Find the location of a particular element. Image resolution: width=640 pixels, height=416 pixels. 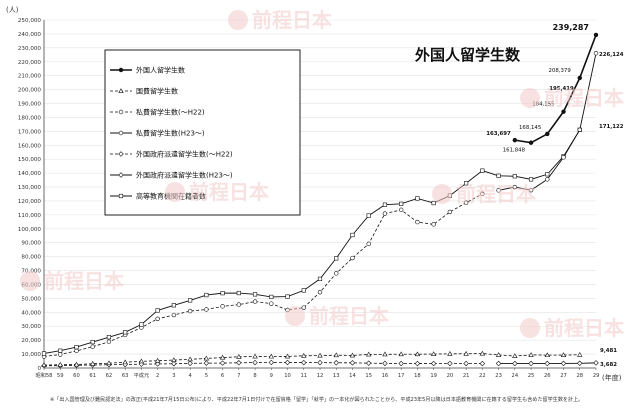

y-tick-label: 90,000 is located at coordinates (31, 244).